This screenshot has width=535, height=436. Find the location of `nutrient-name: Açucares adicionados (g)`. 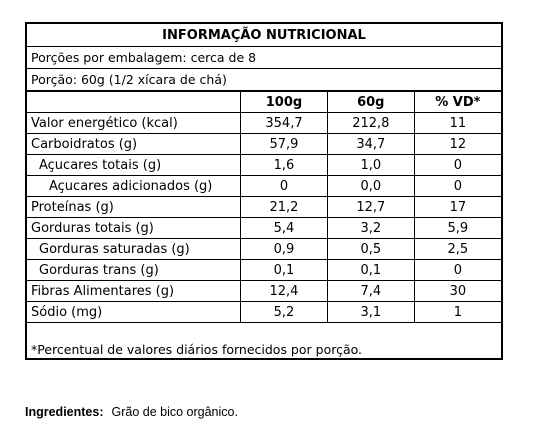

nutrient-name: Açucares adicionados (g) is located at coordinates (134, 186).